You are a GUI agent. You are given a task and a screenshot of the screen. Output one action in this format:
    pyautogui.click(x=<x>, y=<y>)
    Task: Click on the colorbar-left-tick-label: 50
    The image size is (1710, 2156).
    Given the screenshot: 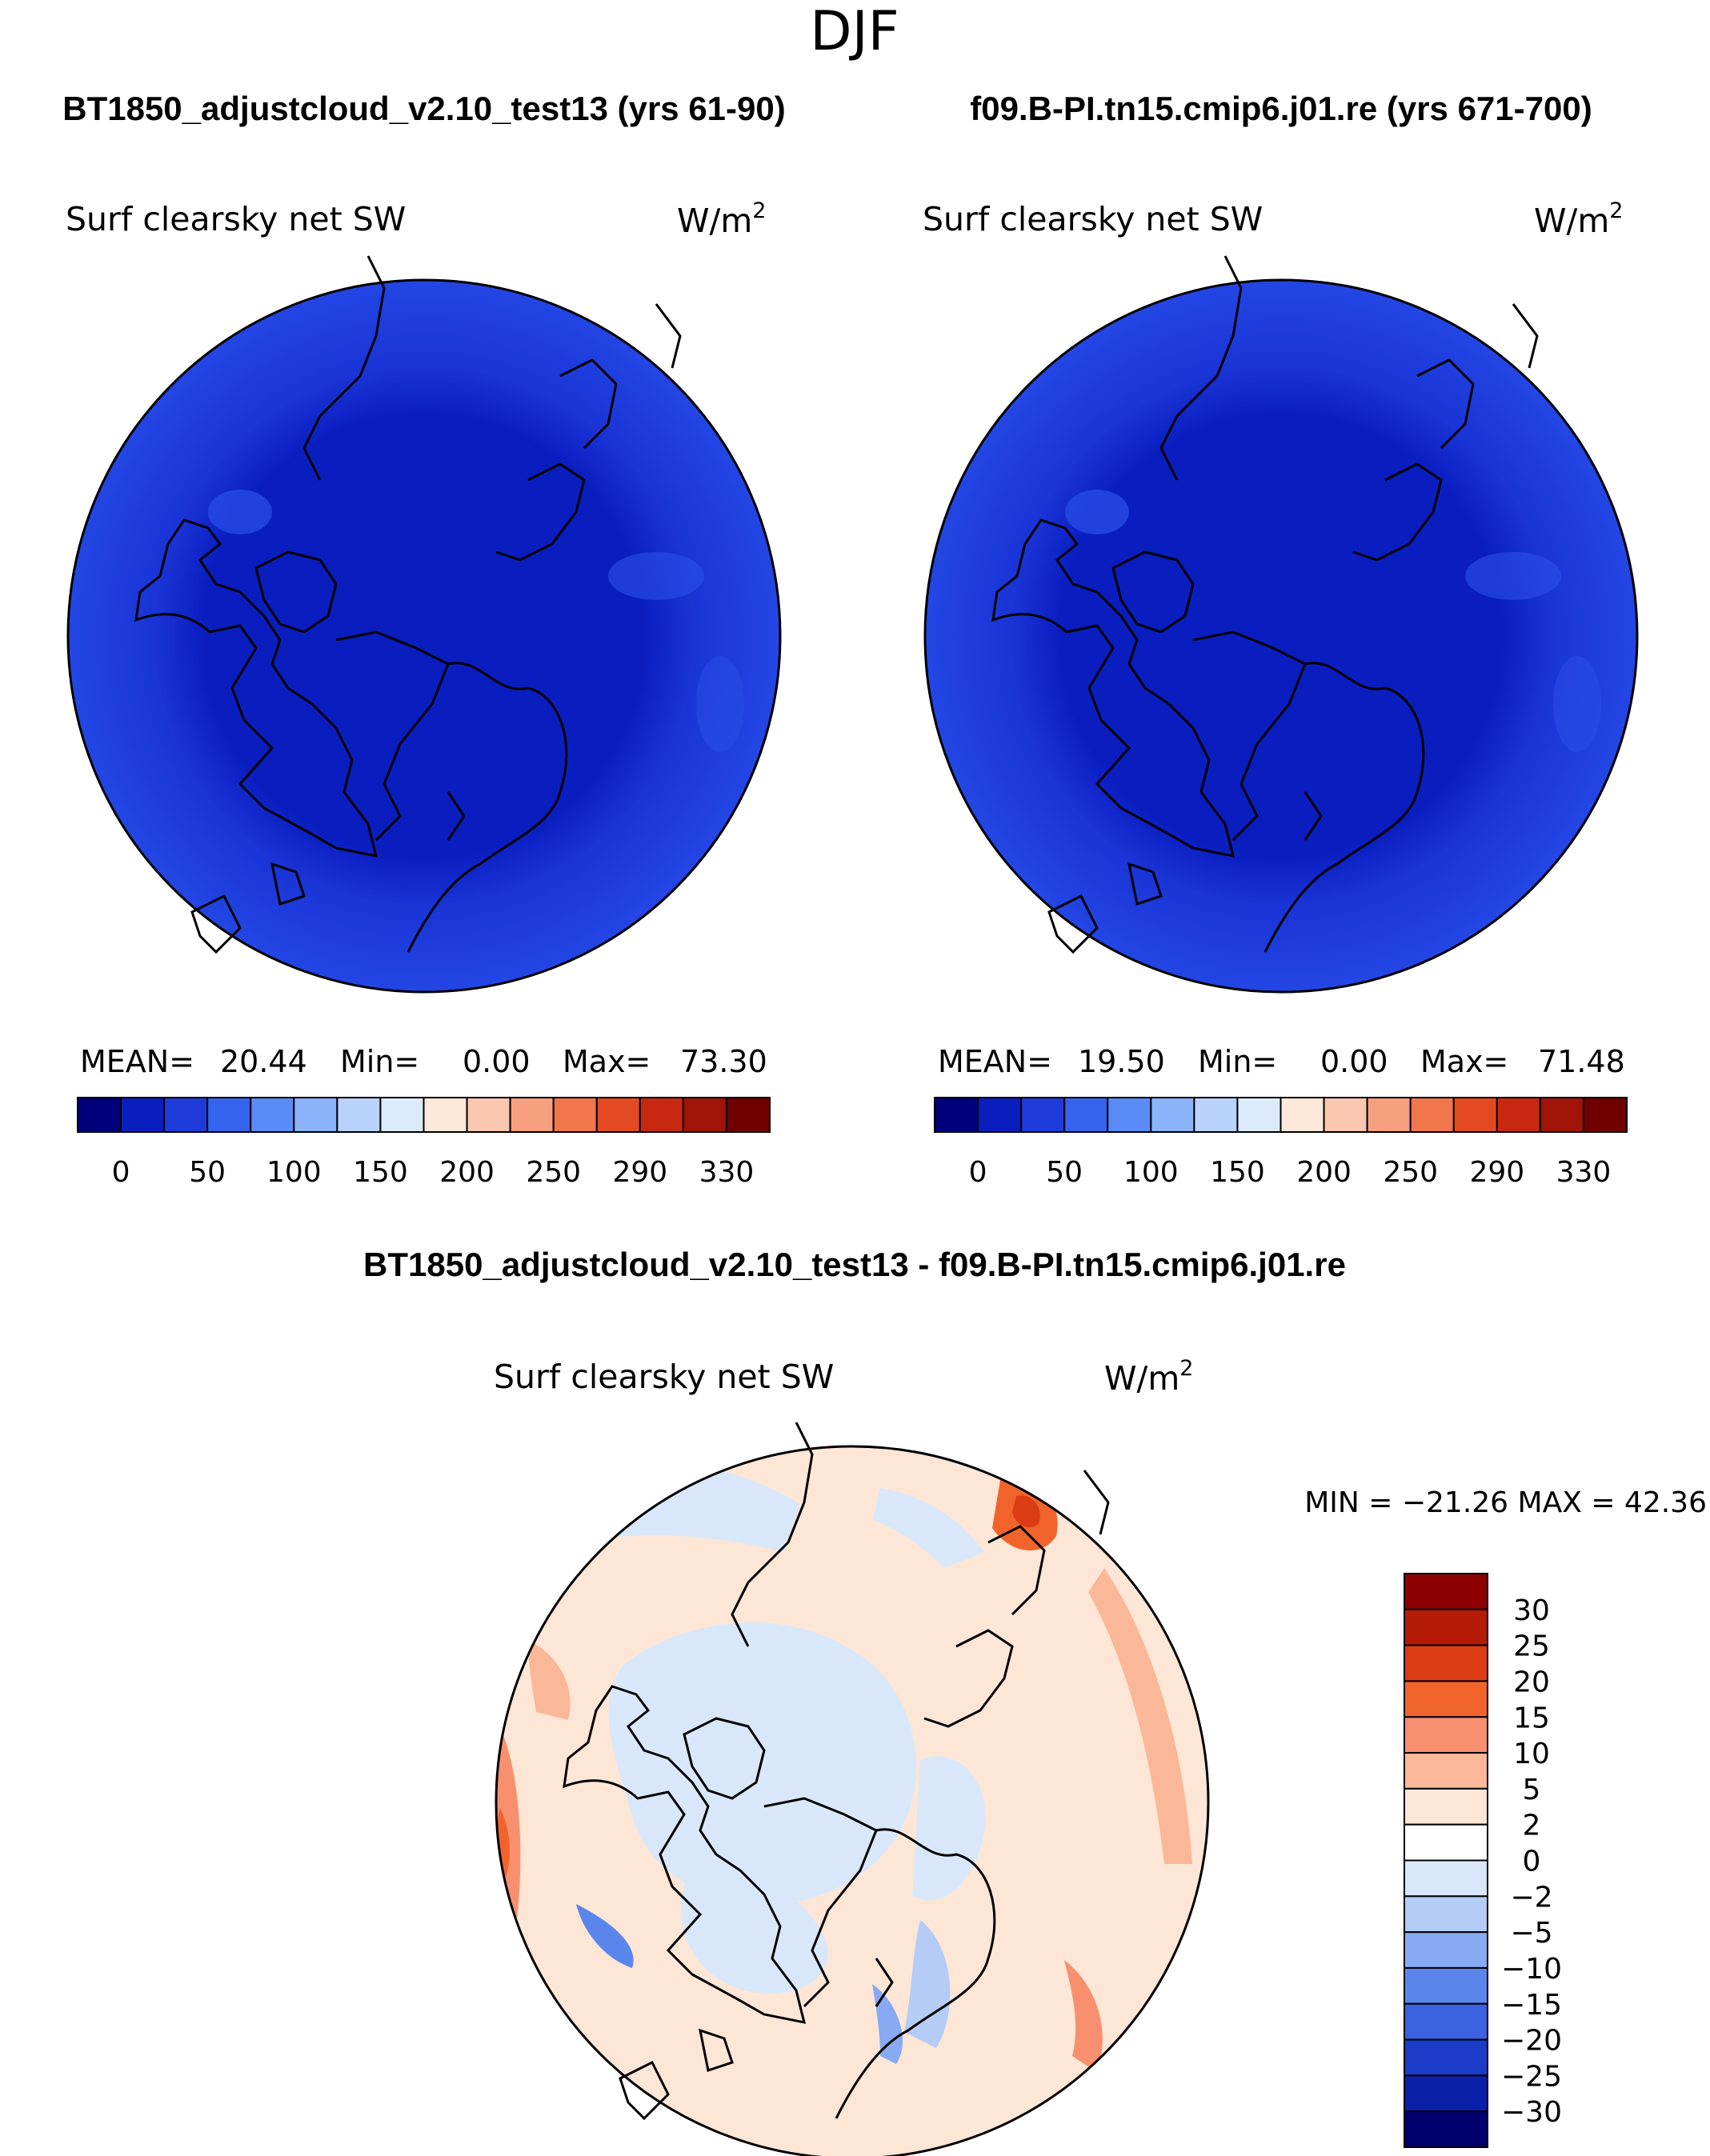 What is the action you would take?
    pyautogui.click(x=208, y=1172)
    